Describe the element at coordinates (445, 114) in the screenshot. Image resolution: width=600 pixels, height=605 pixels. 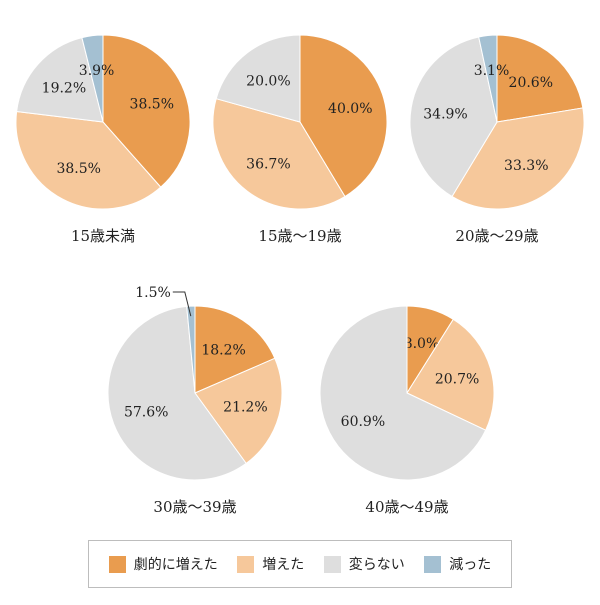
I see `data-label: 34.9%` at that location.